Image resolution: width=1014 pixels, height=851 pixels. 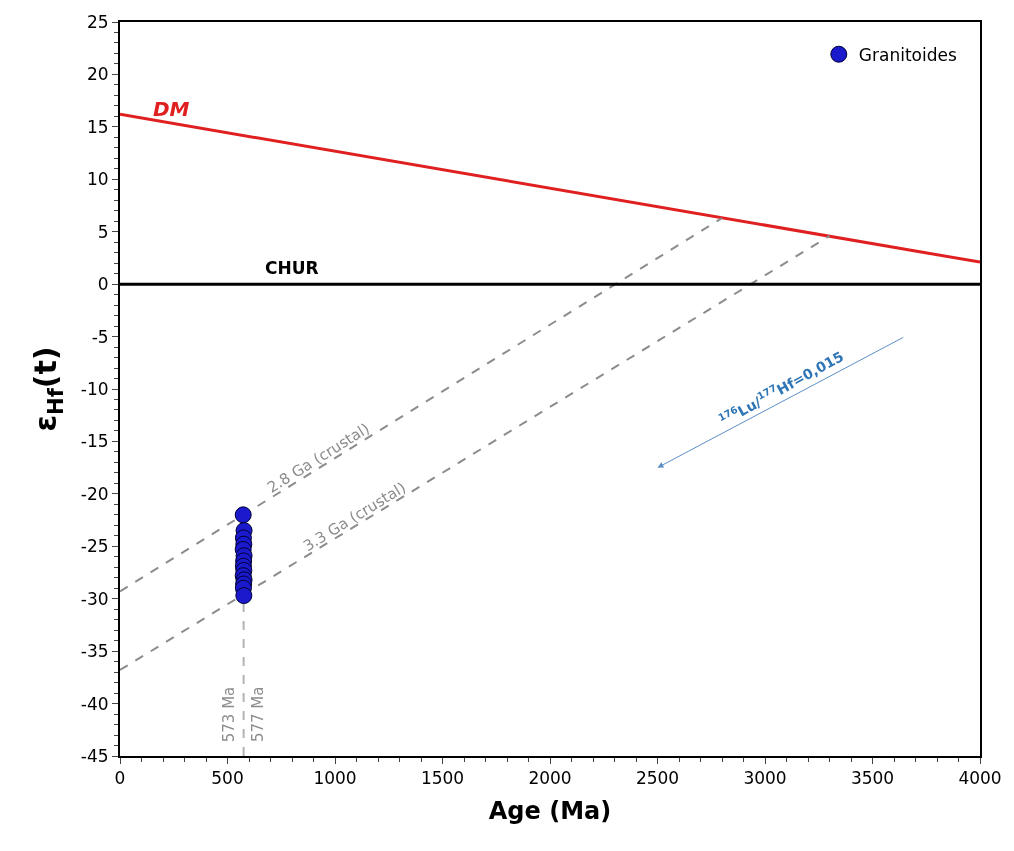 What do you see at coordinates (227, 778) in the screenshot?
I see `x-tick-label: 500` at bounding box center [227, 778].